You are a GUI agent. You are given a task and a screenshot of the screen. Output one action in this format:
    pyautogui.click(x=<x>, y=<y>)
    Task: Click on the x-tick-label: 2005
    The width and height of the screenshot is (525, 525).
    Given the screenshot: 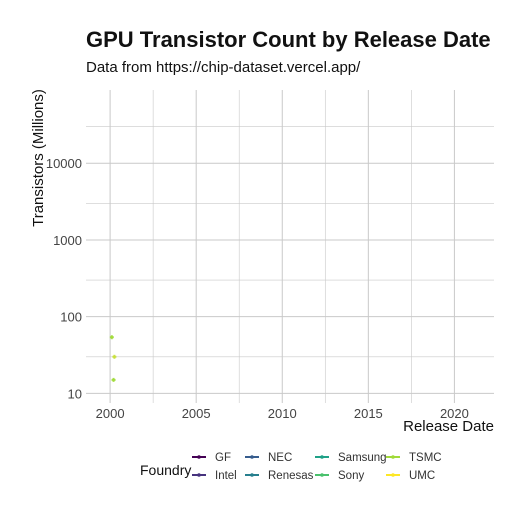 What is the action you would take?
    pyautogui.click(x=196, y=413)
    